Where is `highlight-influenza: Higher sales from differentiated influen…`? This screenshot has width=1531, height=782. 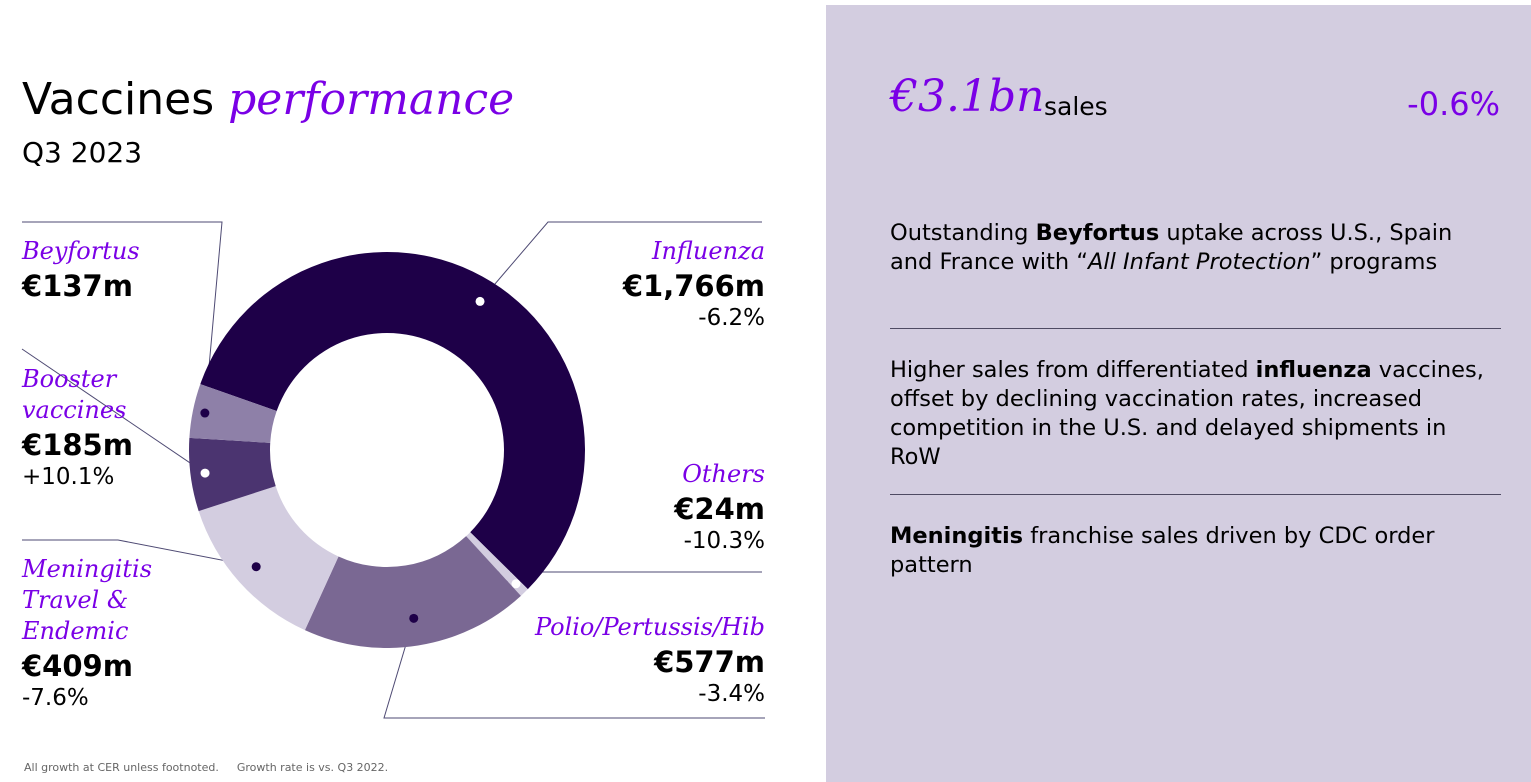 highlight-influenza: Higher sales from differentiated influen… is located at coordinates (1190, 414).